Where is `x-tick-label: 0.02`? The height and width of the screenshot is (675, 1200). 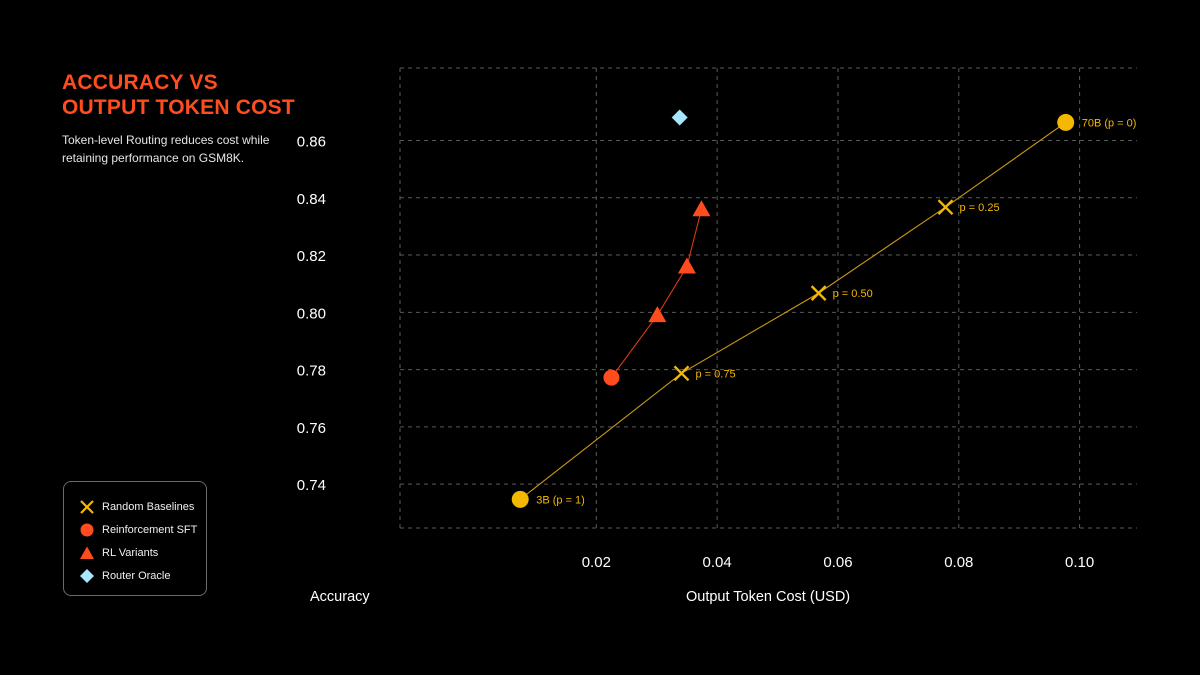 x-tick-label: 0.02 is located at coordinates (596, 562).